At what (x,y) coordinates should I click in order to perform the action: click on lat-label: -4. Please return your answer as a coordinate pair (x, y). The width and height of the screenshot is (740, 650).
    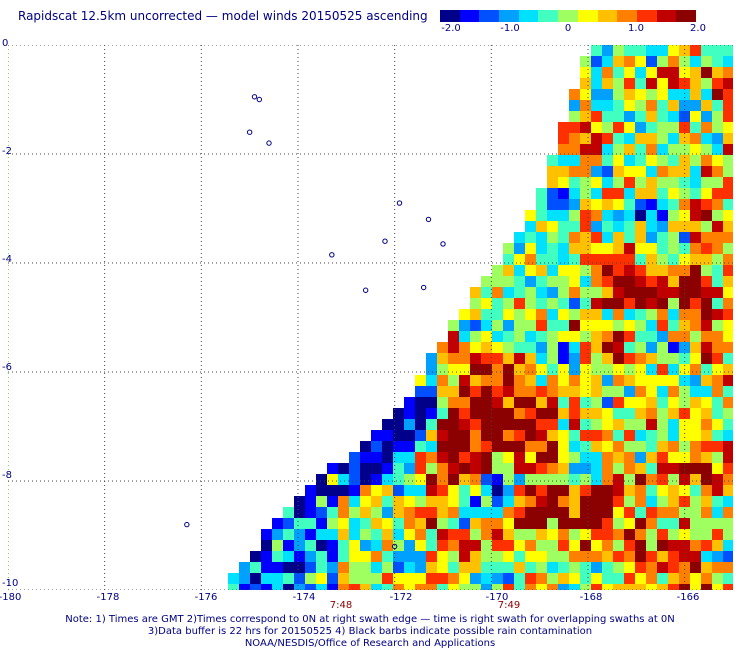
    Looking at the image, I should click on (7, 259).